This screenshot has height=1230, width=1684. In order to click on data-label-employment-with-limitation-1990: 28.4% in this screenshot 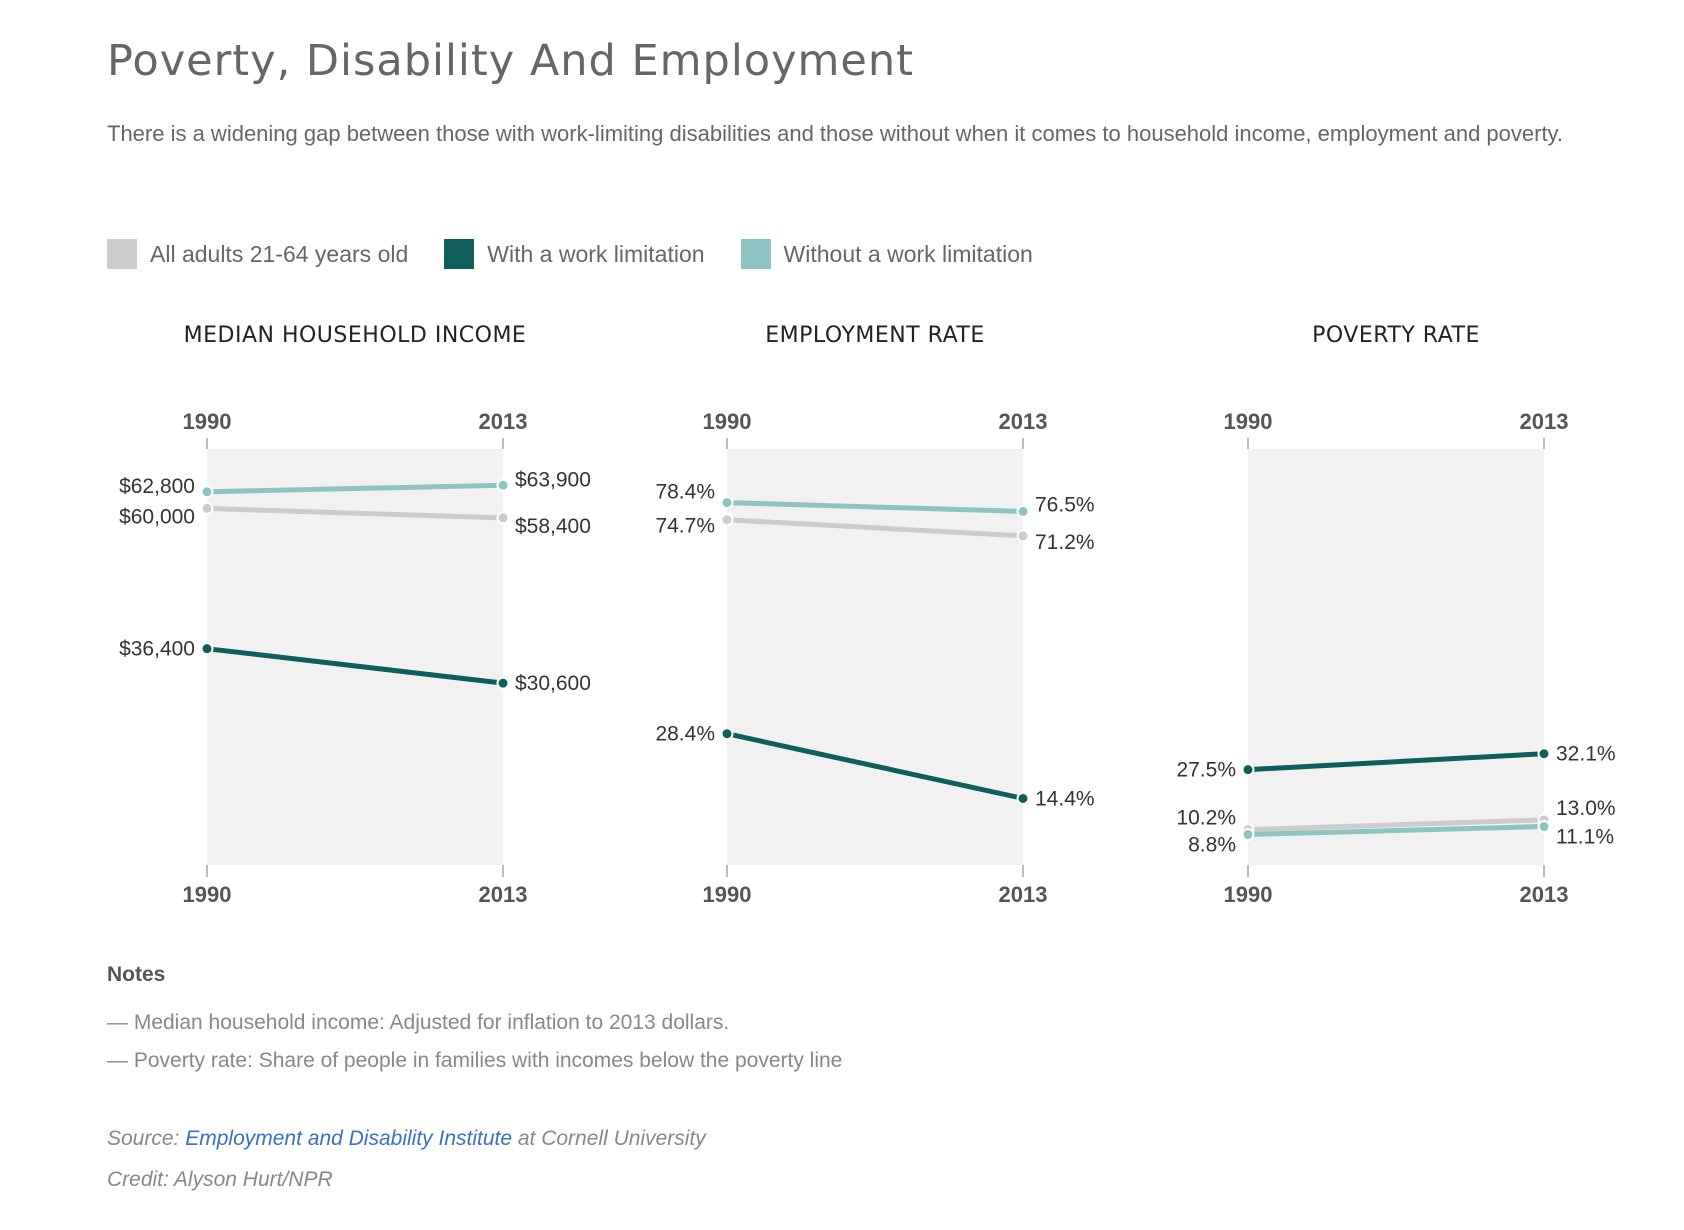, I will do `click(685, 734)`.